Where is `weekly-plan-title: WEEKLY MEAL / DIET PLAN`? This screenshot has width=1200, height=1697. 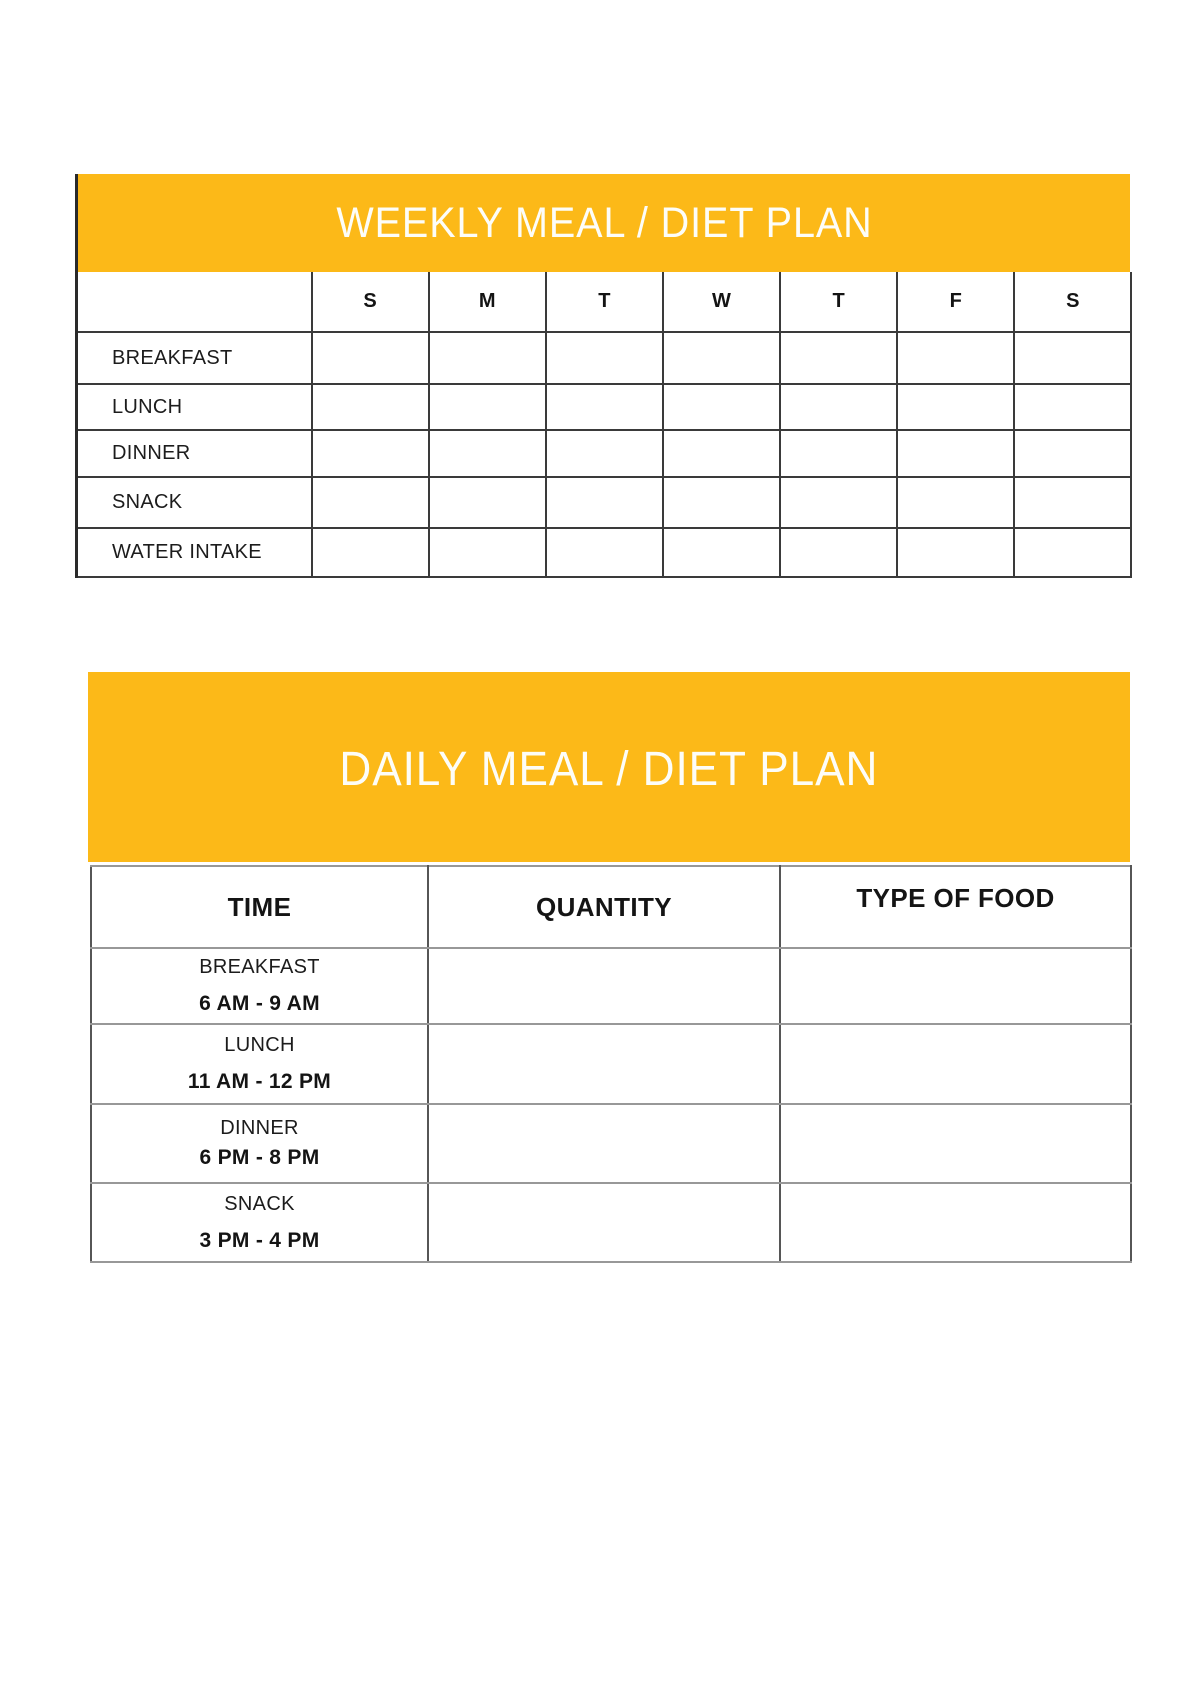
weekly-plan-title: WEEKLY MEAL / DIET PLAN is located at coordinates (604, 222).